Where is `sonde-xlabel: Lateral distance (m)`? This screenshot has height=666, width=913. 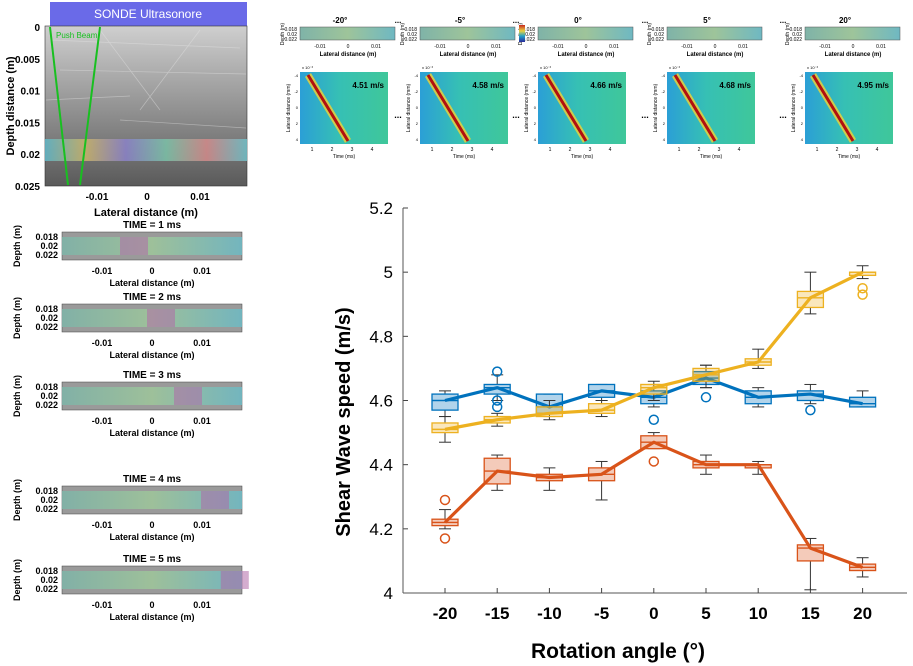
sonde-xlabel: Lateral distance (m) is located at coordinates (146, 213).